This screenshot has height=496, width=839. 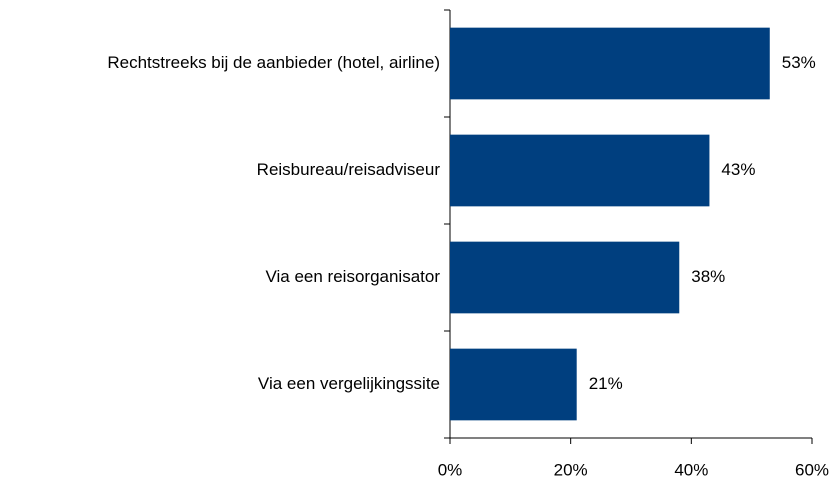 What do you see at coordinates (708, 276) in the screenshot?
I see `value-label: 38%` at bounding box center [708, 276].